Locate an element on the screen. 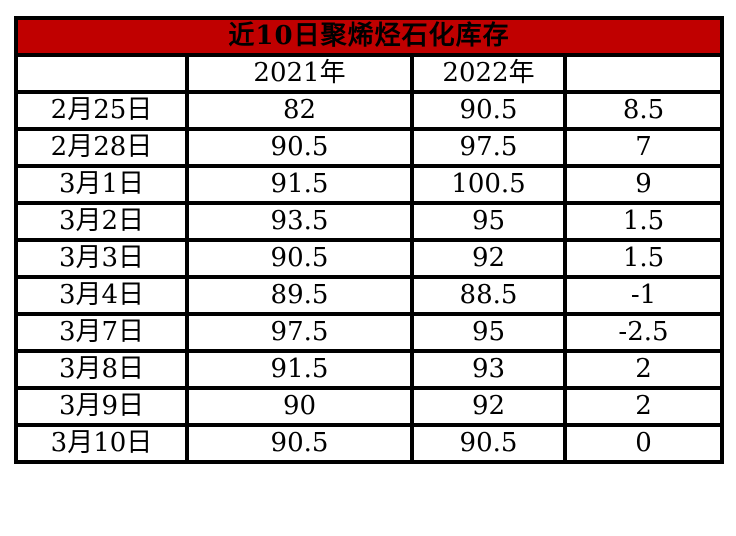 Image resolution: width=736 pixels, height=536 pixels. cell-2021: 97.5 is located at coordinates (299, 332).